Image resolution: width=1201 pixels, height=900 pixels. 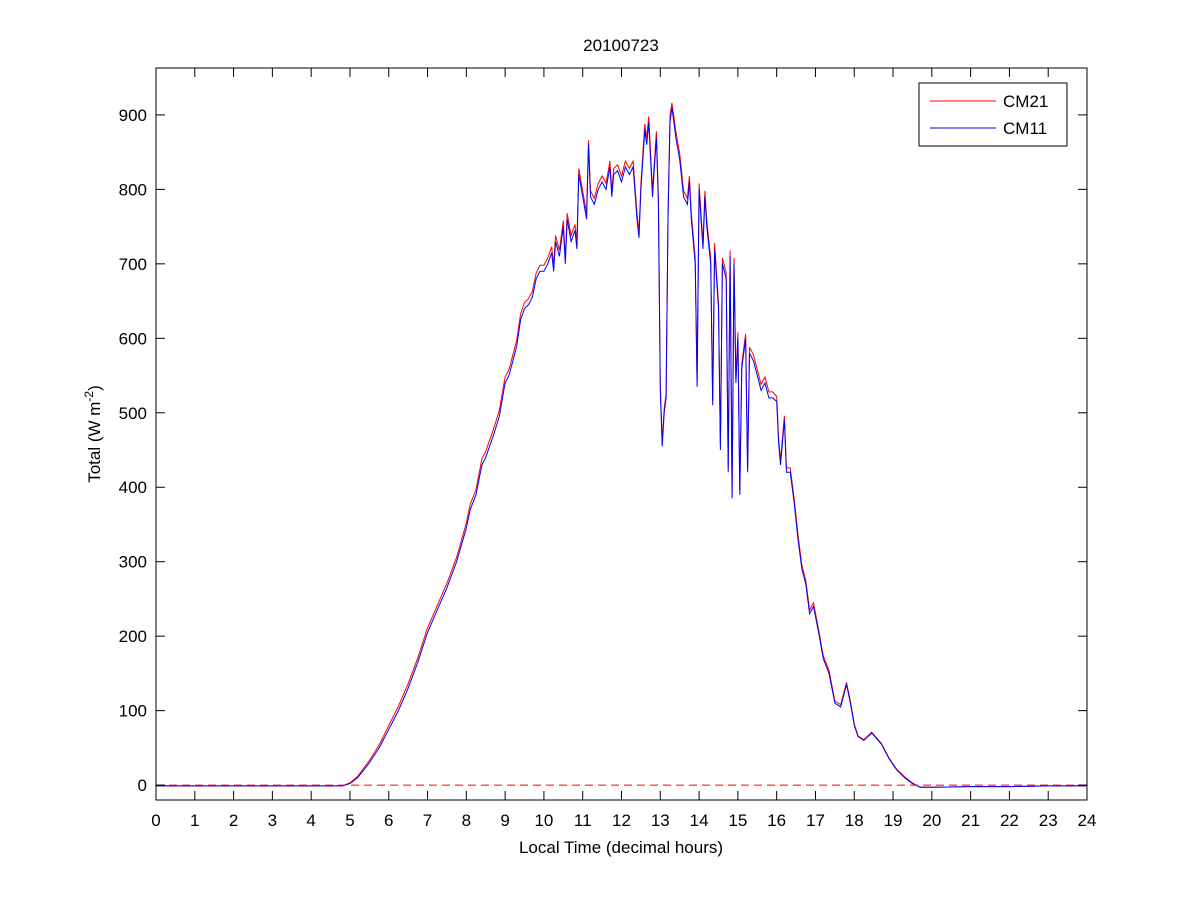 I want to click on y-tick-label: 300, so click(x=133, y=562).